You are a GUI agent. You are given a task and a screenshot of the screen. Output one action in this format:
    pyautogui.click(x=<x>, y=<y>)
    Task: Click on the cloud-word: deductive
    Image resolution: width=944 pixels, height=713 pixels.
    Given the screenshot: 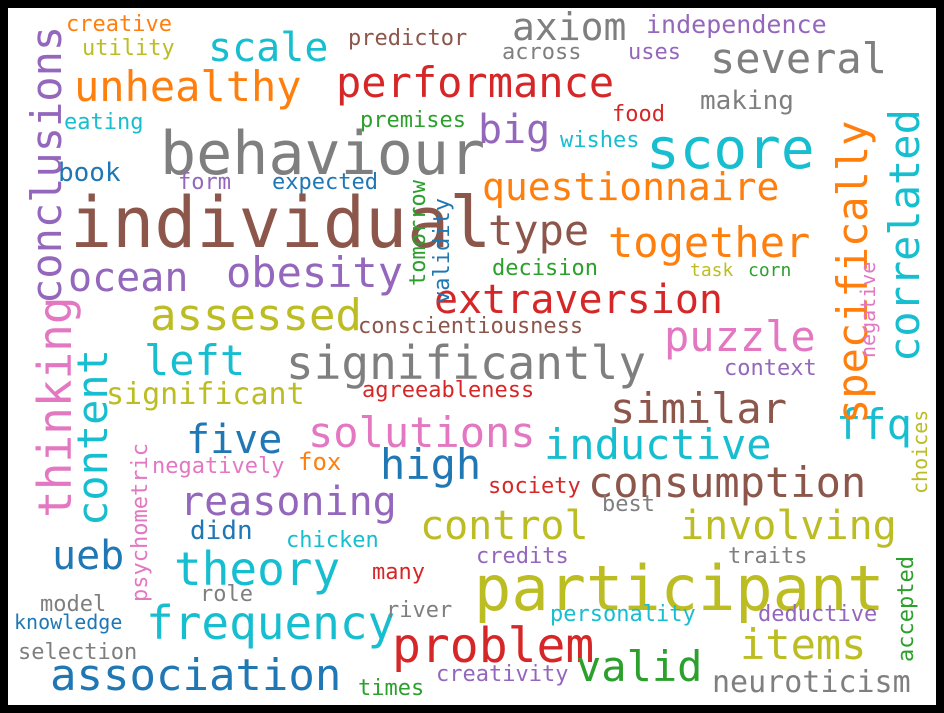 What is the action you would take?
    pyautogui.click(x=818, y=614)
    